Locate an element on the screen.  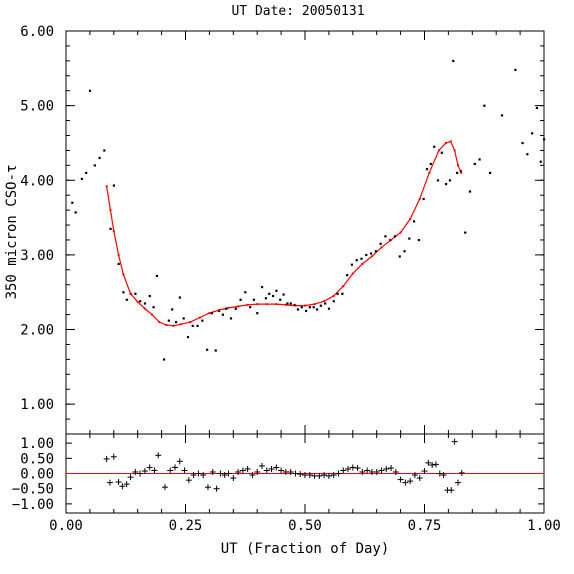
x-axis-label: UT (Fraction of Day) is located at coordinates (305, 549).